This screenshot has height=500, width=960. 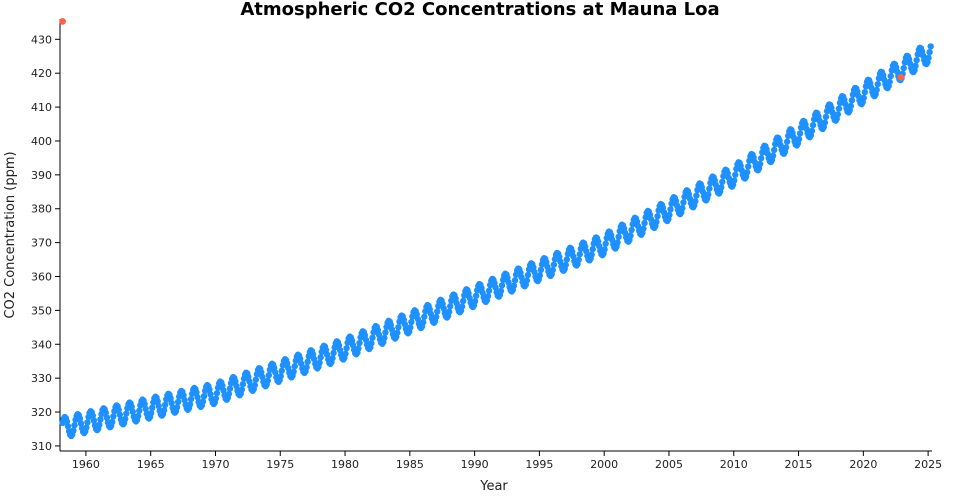 I want to click on x-tick-label: 2020, so click(x=863, y=464).